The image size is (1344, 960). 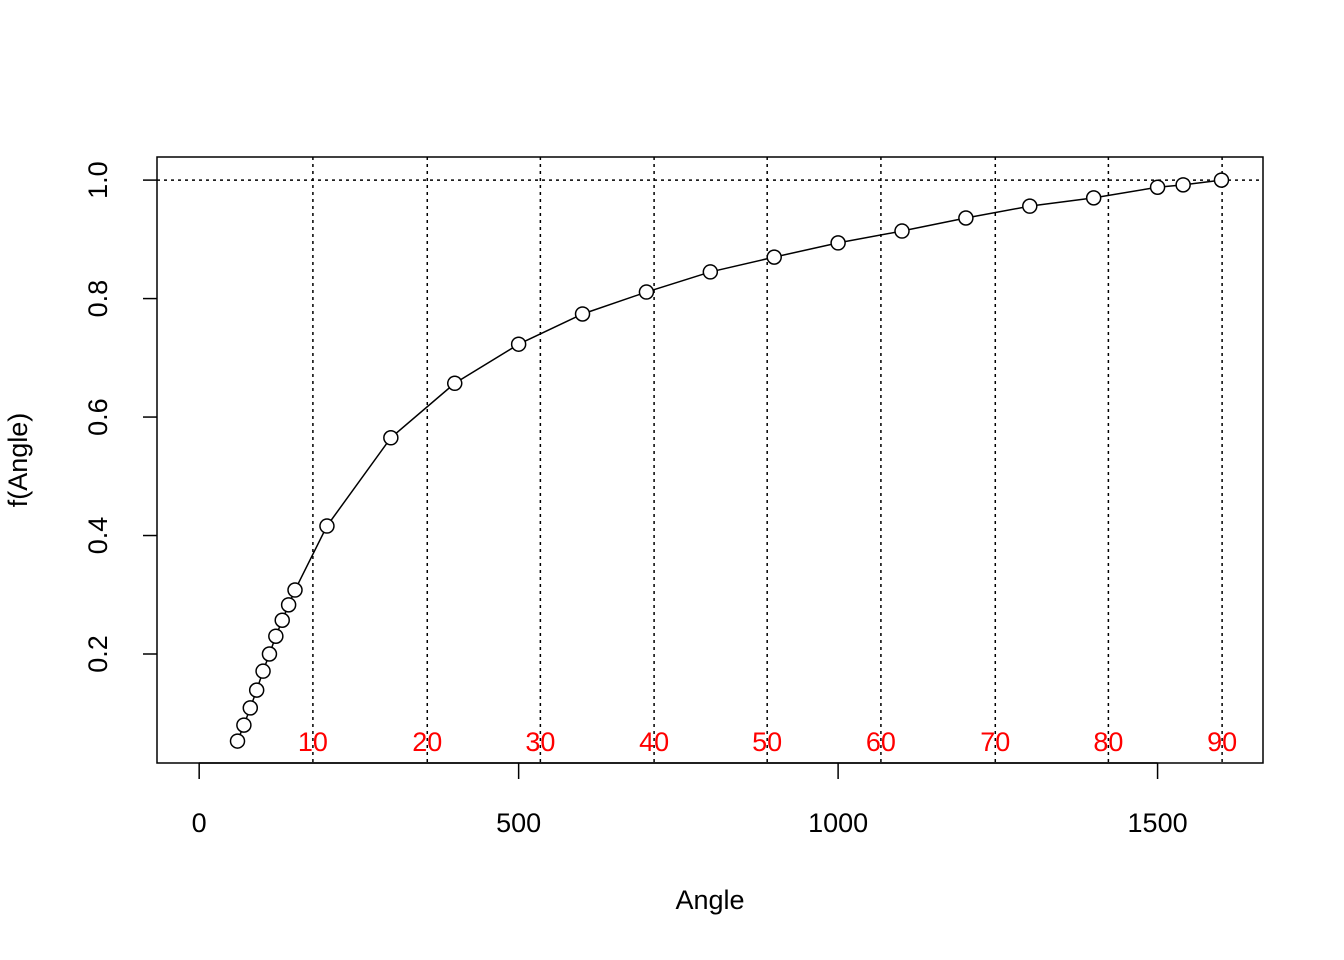 What do you see at coordinates (199, 823) in the screenshot?
I see `x-tick-label: 0` at bounding box center [199, 823].